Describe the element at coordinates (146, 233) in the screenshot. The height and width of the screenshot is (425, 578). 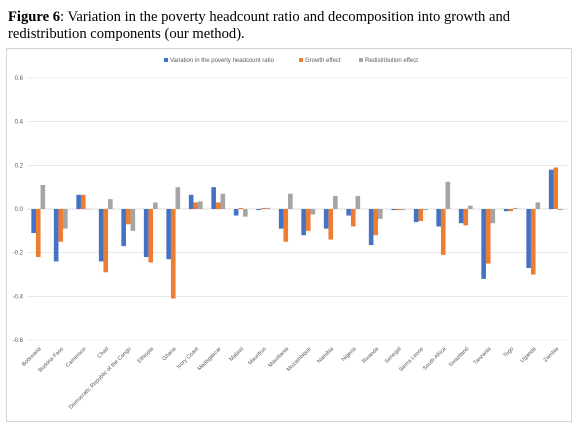
I see `bar-variation-in-the-poverty-headcount-ratio-ethiopia` at that location.